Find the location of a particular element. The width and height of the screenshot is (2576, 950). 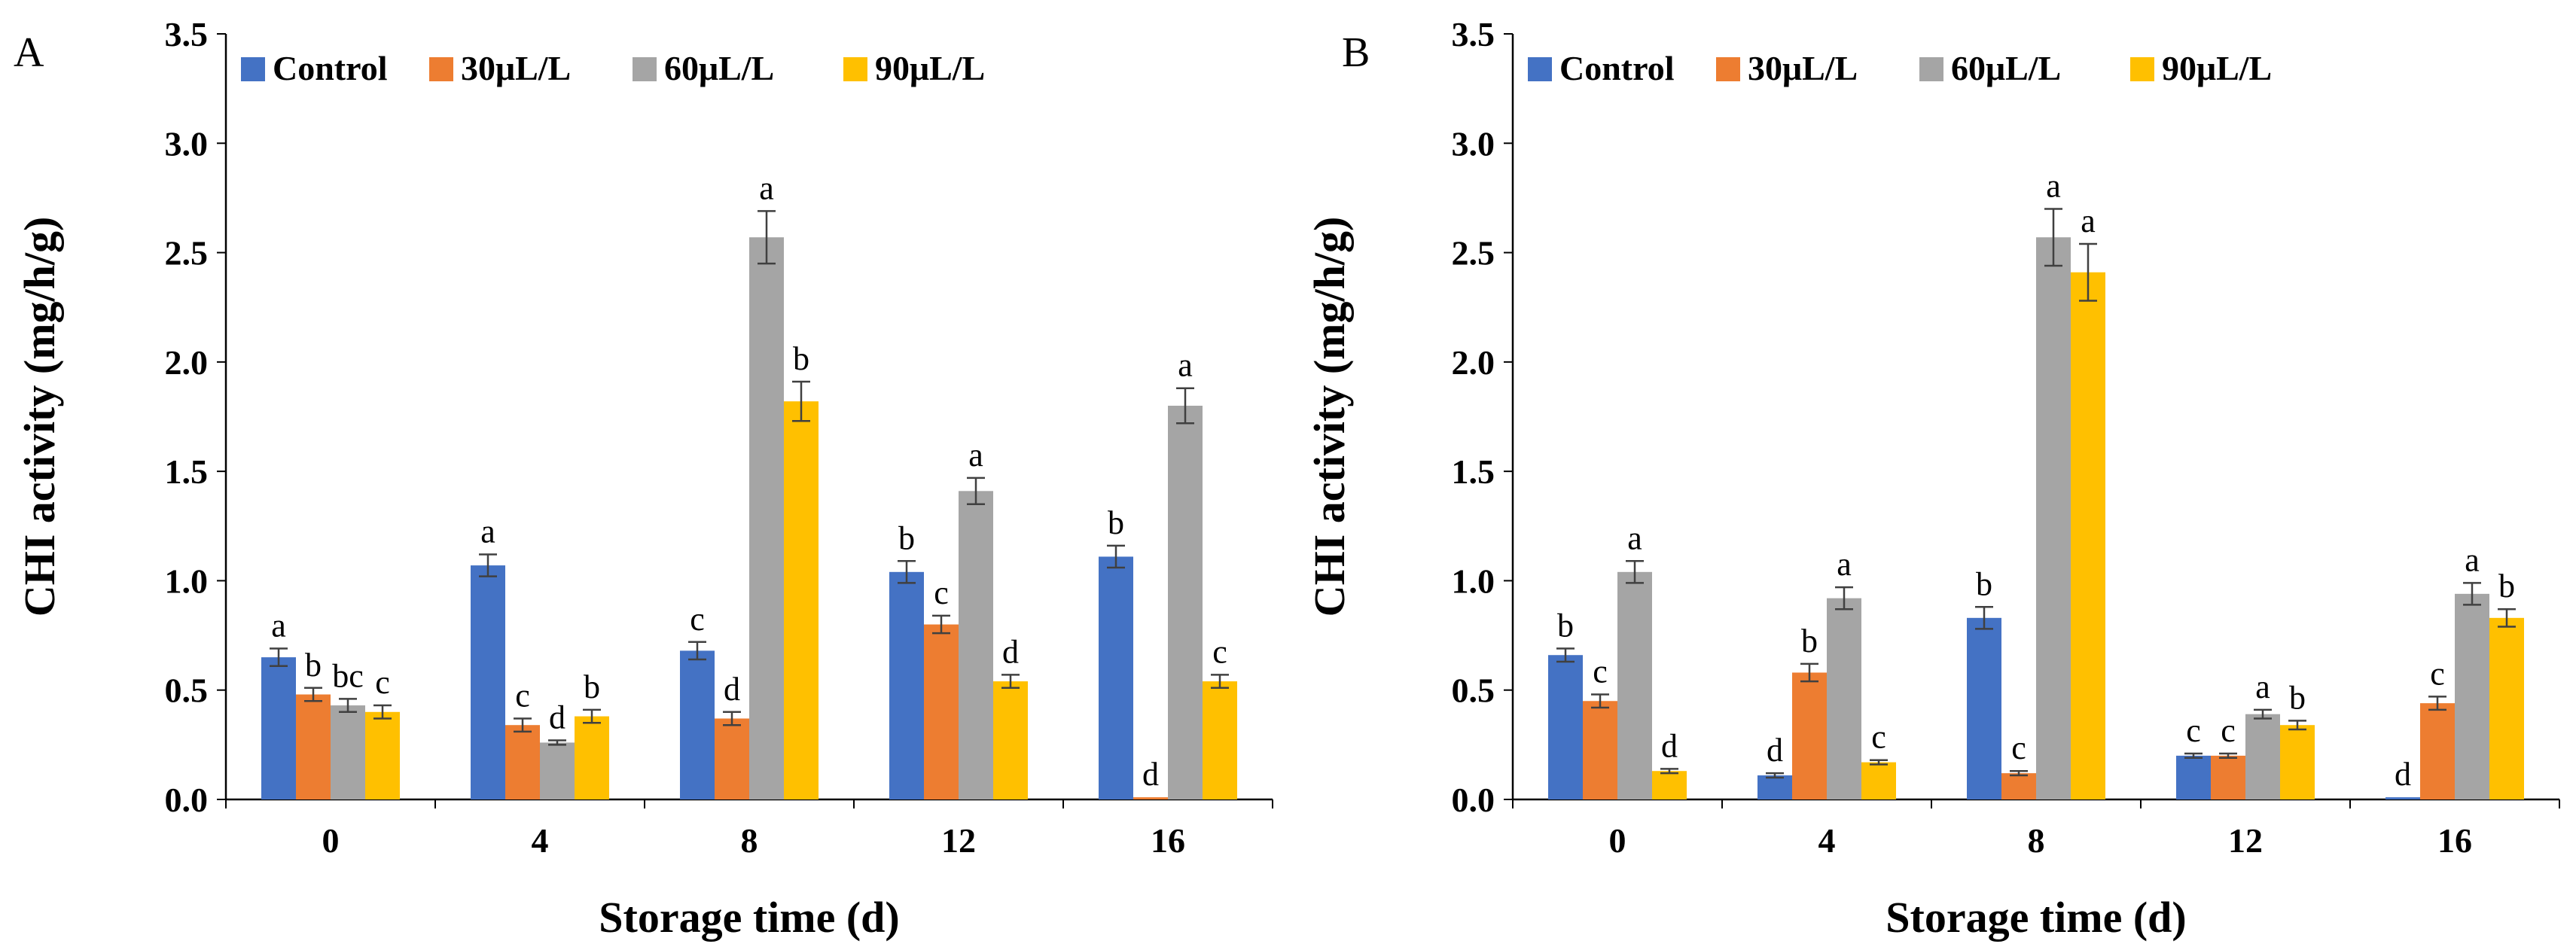

y-tick-label: 1.5 is located at coordinates (1473, 471).